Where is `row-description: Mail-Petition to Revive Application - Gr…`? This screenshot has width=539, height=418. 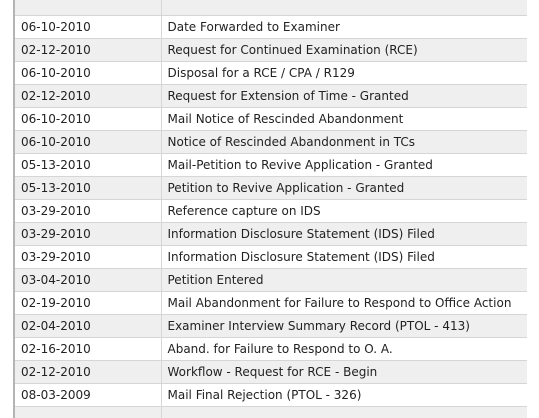 row-description: Mail-Petition to Revive Application - Gr… is located at coordinates (344, 165).